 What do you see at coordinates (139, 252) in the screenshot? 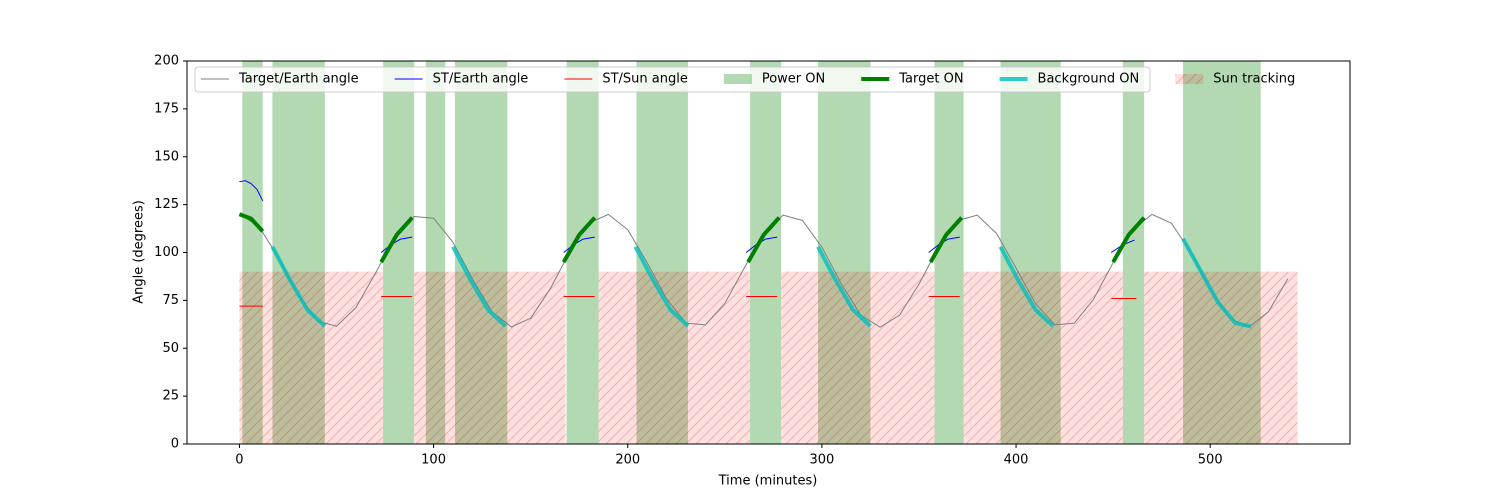
I see `y-axis-label: Angle (degrees)` at bounding box center [139, 252].